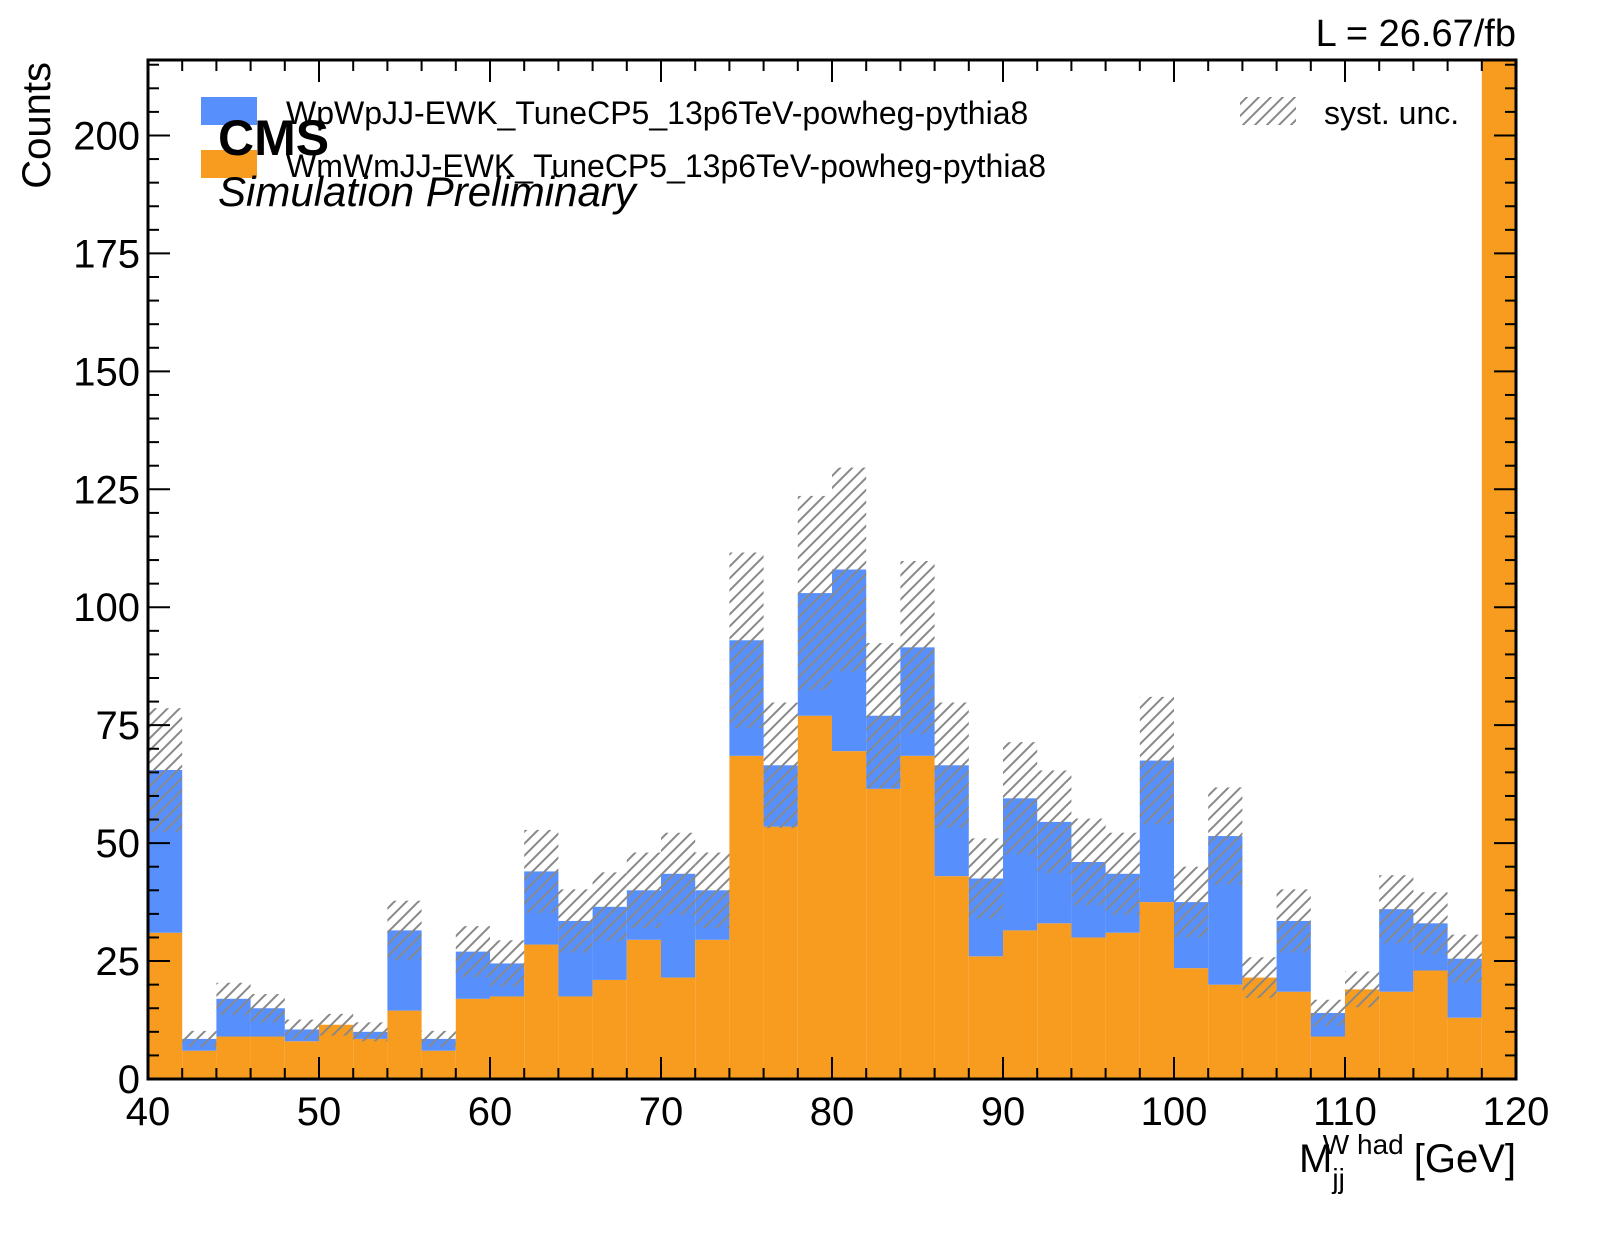 The height and width of the screenshot is (1245, 1599). Describe the element at coordinates (661, 1112) in the screenshot. I see `x-tick-label: 70` at that location.